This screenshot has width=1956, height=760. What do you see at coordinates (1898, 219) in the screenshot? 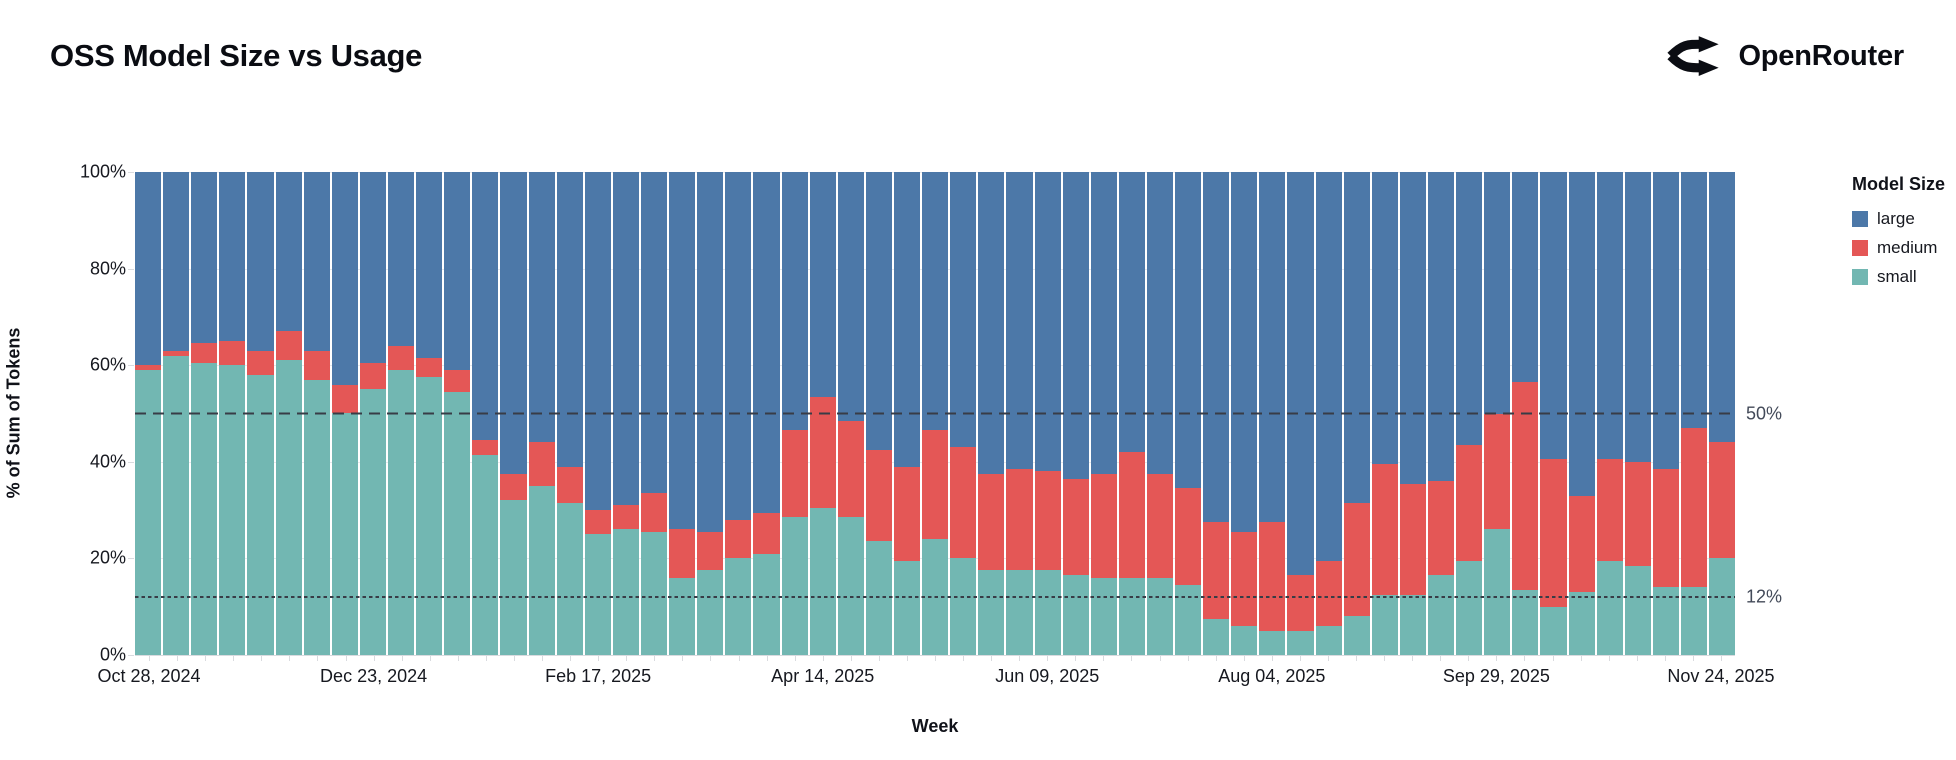
I see `legend-item-large: large` at bounding box center [1898, 219].